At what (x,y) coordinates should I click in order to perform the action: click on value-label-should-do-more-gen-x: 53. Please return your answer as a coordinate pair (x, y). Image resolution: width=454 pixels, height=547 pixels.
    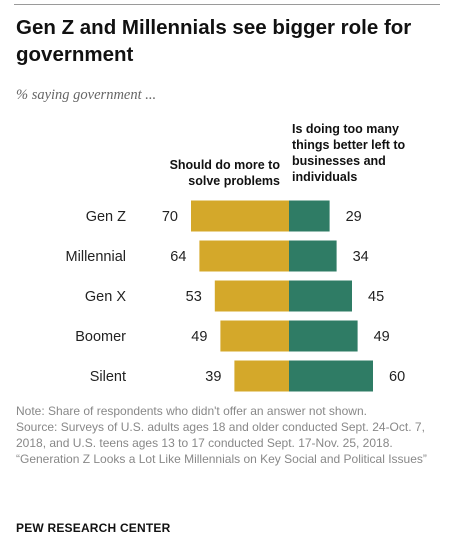
    Looking at the image, I should click on (194, 297).